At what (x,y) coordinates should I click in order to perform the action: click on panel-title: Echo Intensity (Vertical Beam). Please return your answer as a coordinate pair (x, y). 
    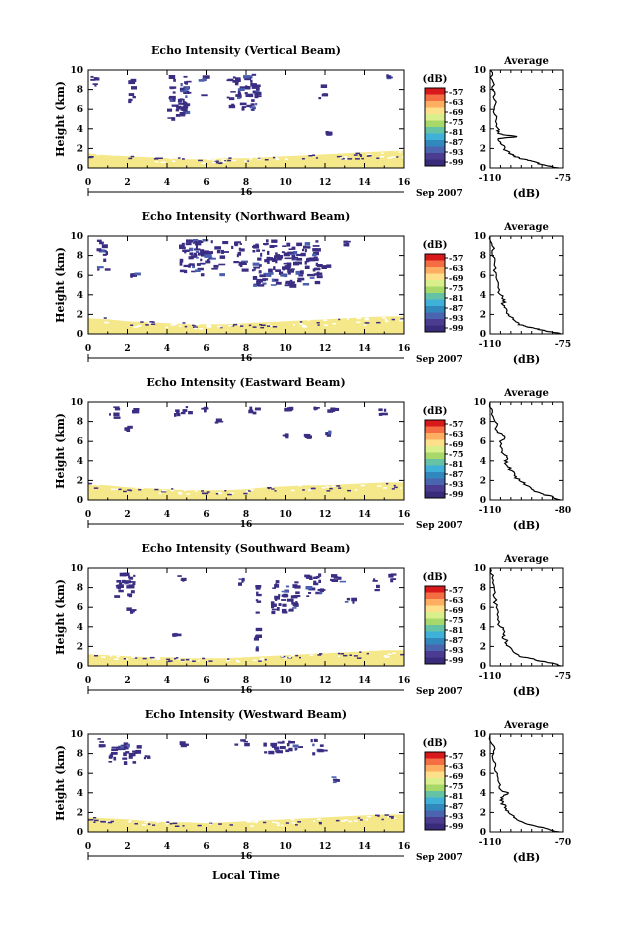
    Looking at the image, I should click on (246, 50).